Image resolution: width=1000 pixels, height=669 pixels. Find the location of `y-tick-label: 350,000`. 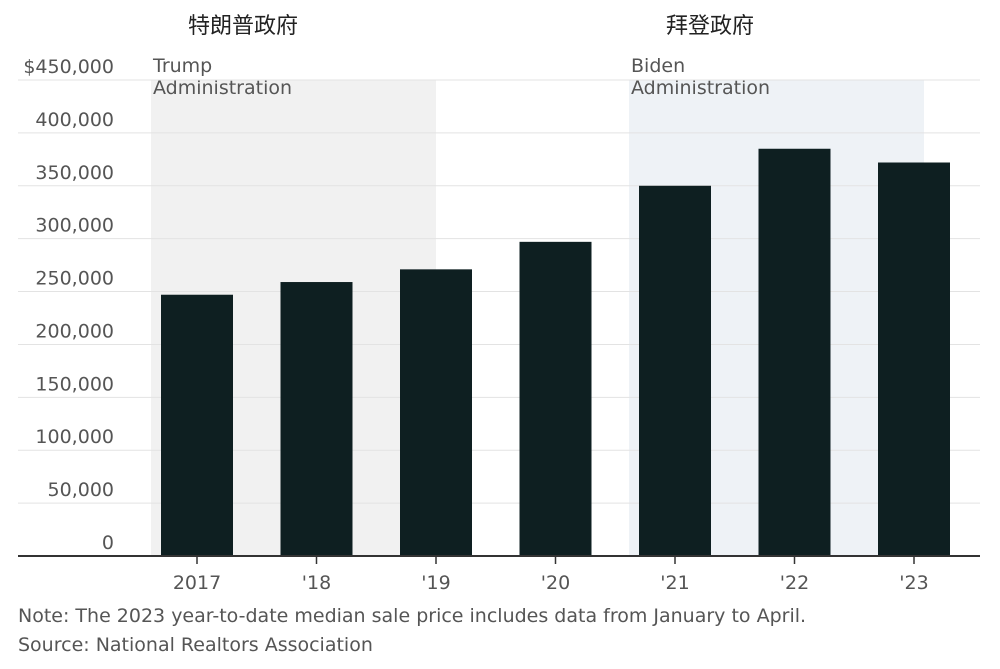

y-tick-label: 350,000 is located at coordinates (74, 173).